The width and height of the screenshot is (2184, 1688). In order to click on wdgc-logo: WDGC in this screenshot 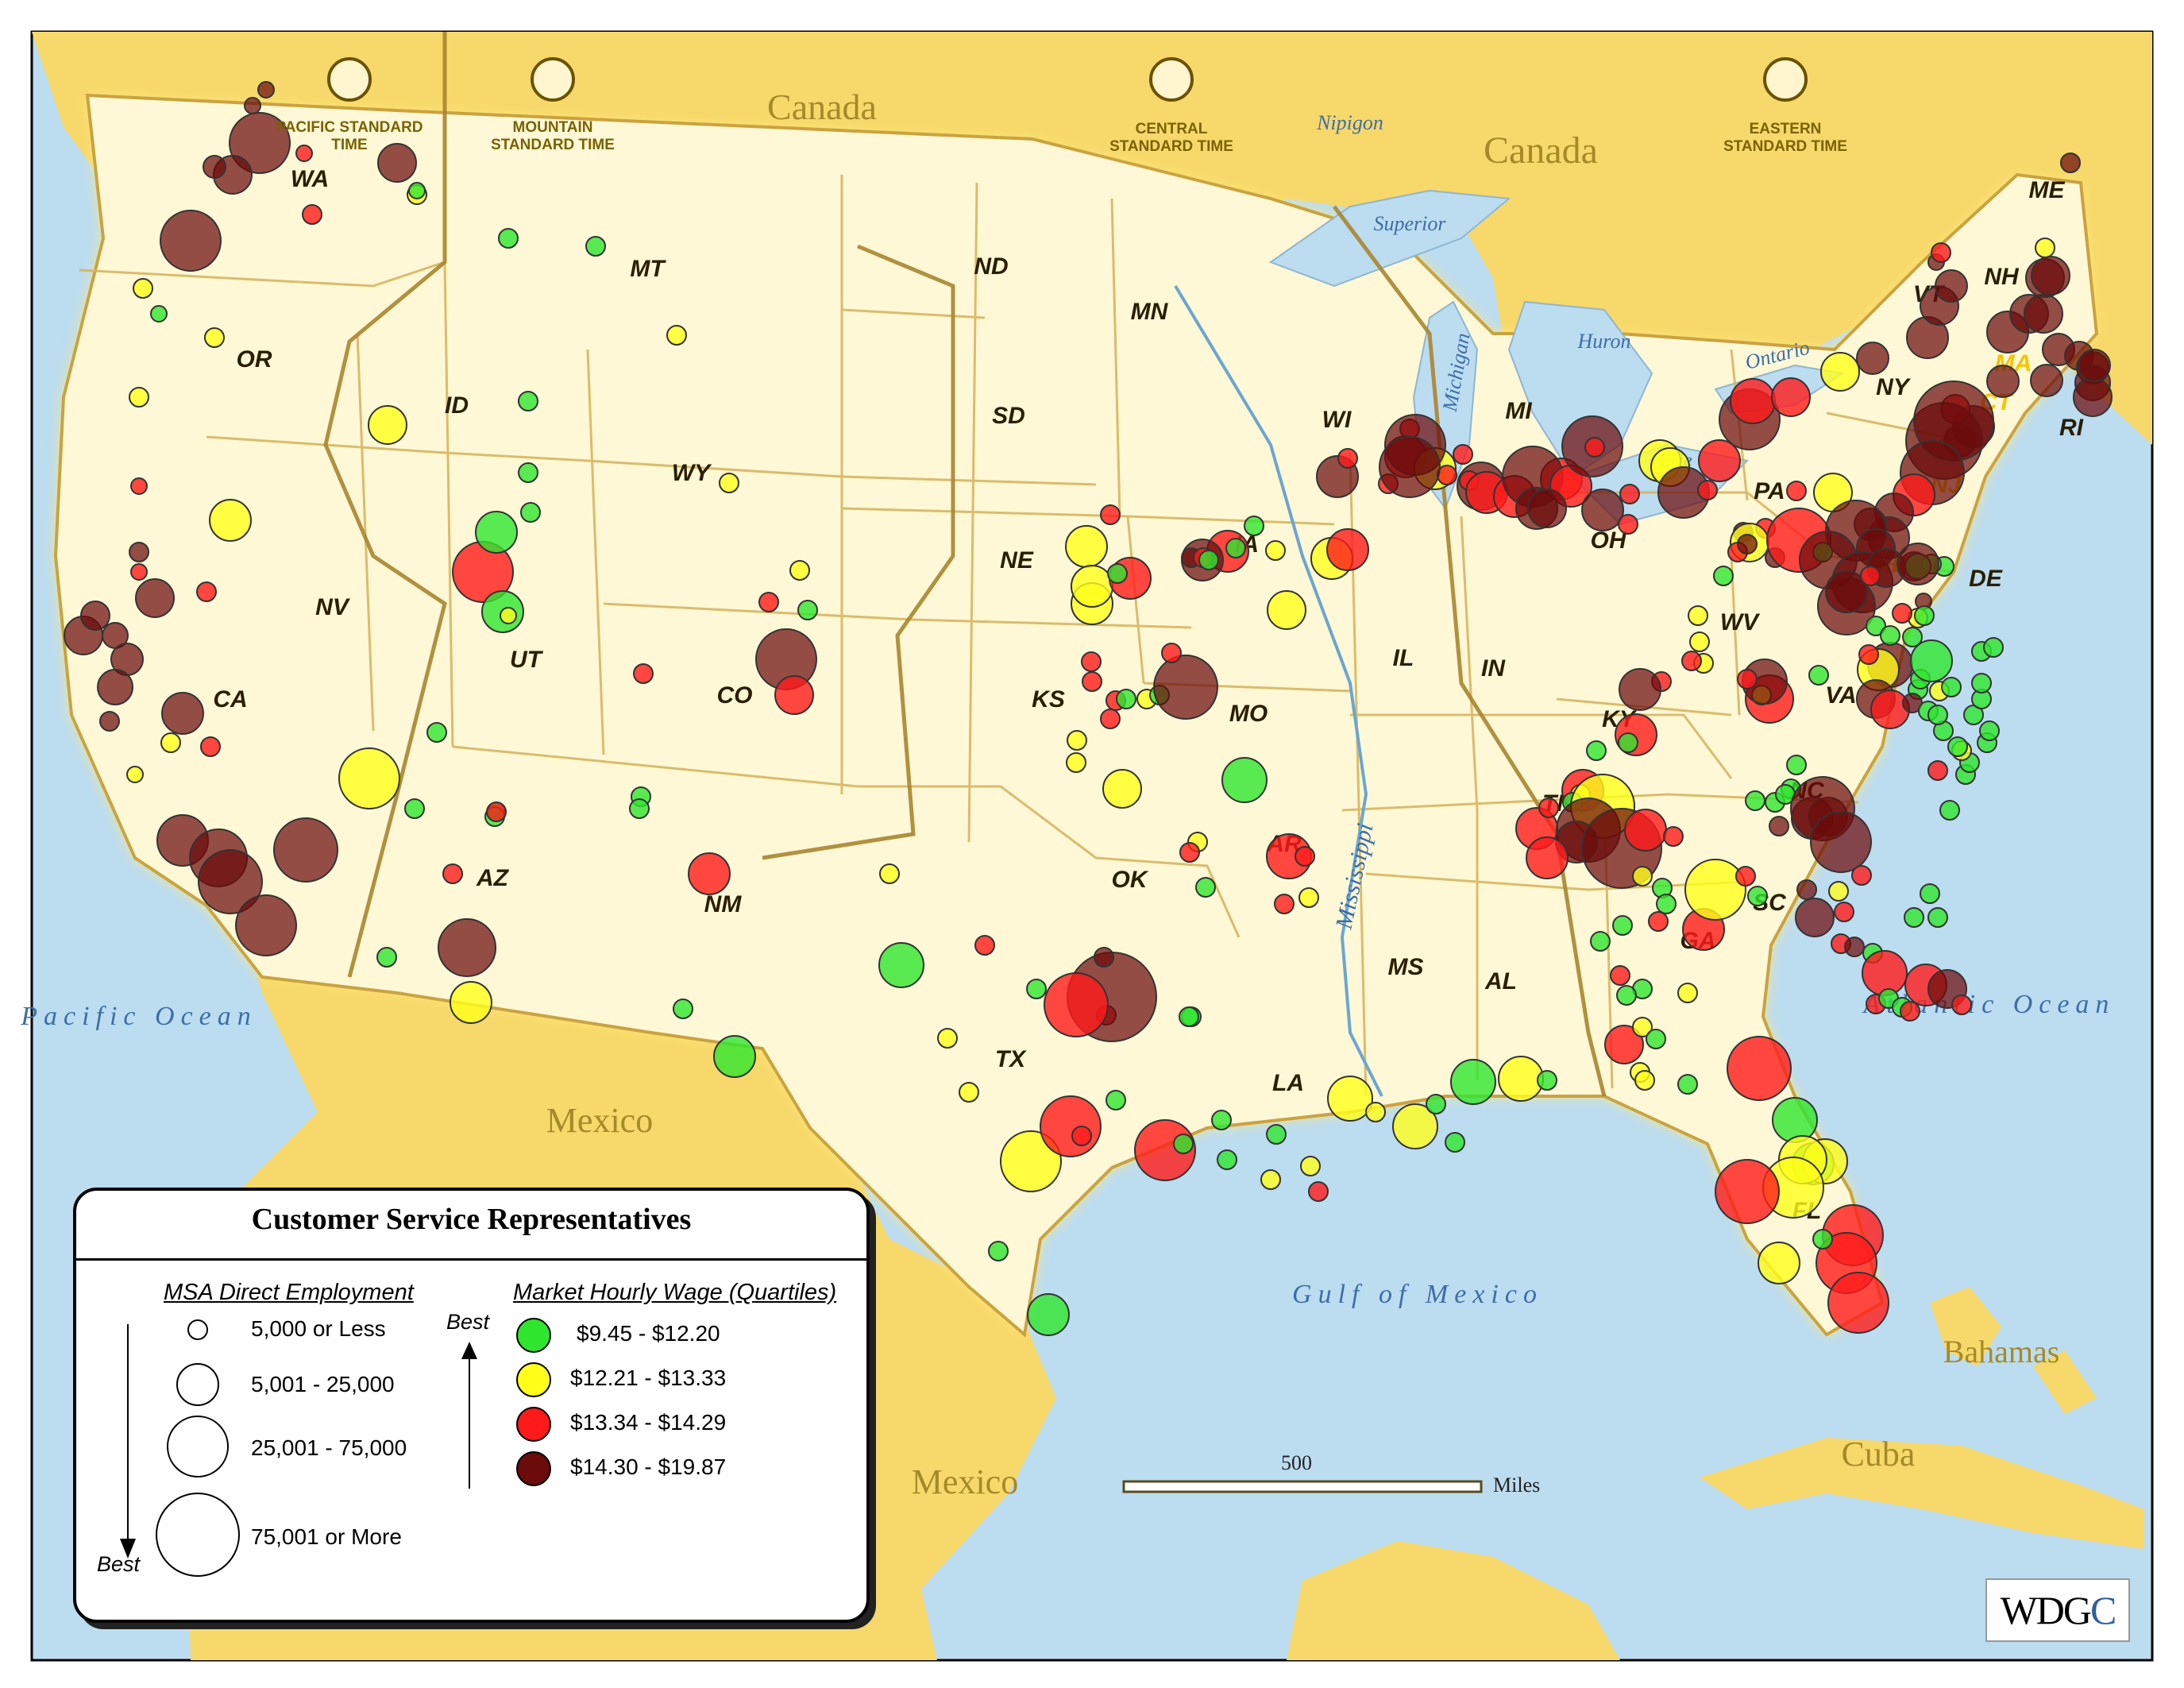, I will do `click(2057, 1610)`.